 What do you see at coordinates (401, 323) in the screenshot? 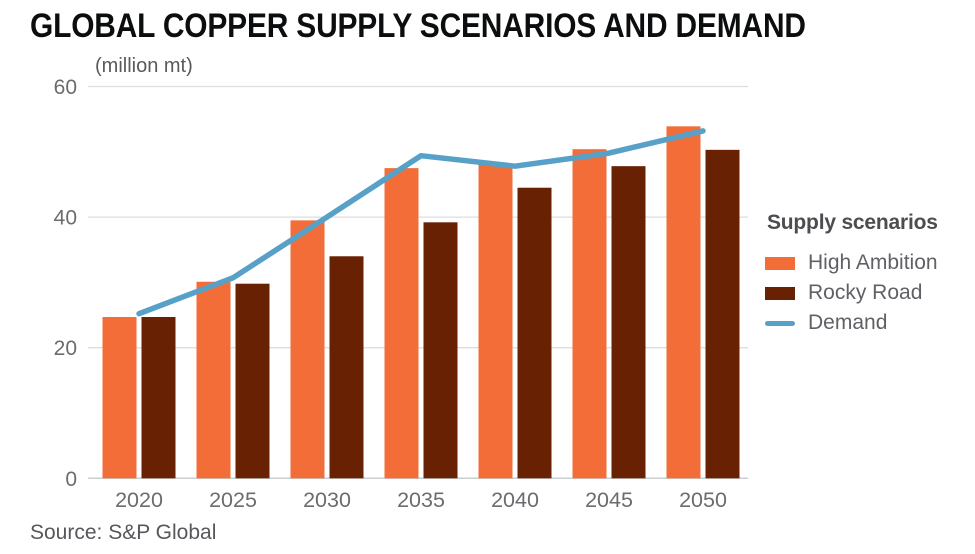
I see `bar-high-ambition-2035` at bounding box center [401, 323].